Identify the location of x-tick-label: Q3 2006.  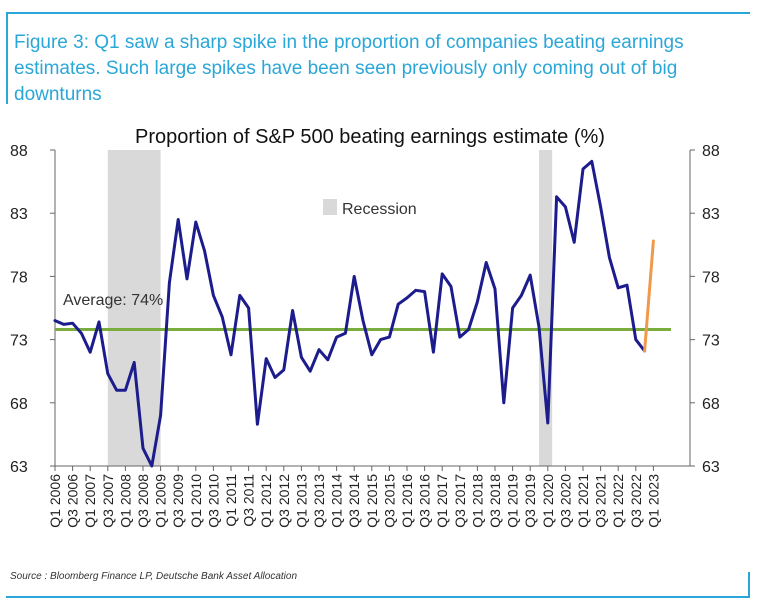
(73, 501).